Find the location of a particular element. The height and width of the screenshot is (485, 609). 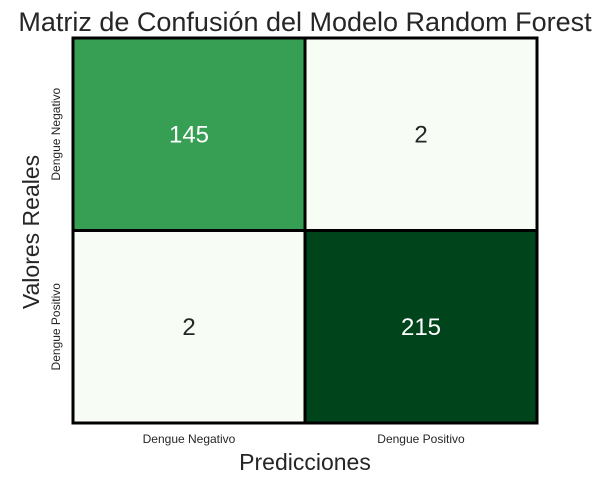

y-axis-label: Valores Reales is located at coordinates (31, 232).